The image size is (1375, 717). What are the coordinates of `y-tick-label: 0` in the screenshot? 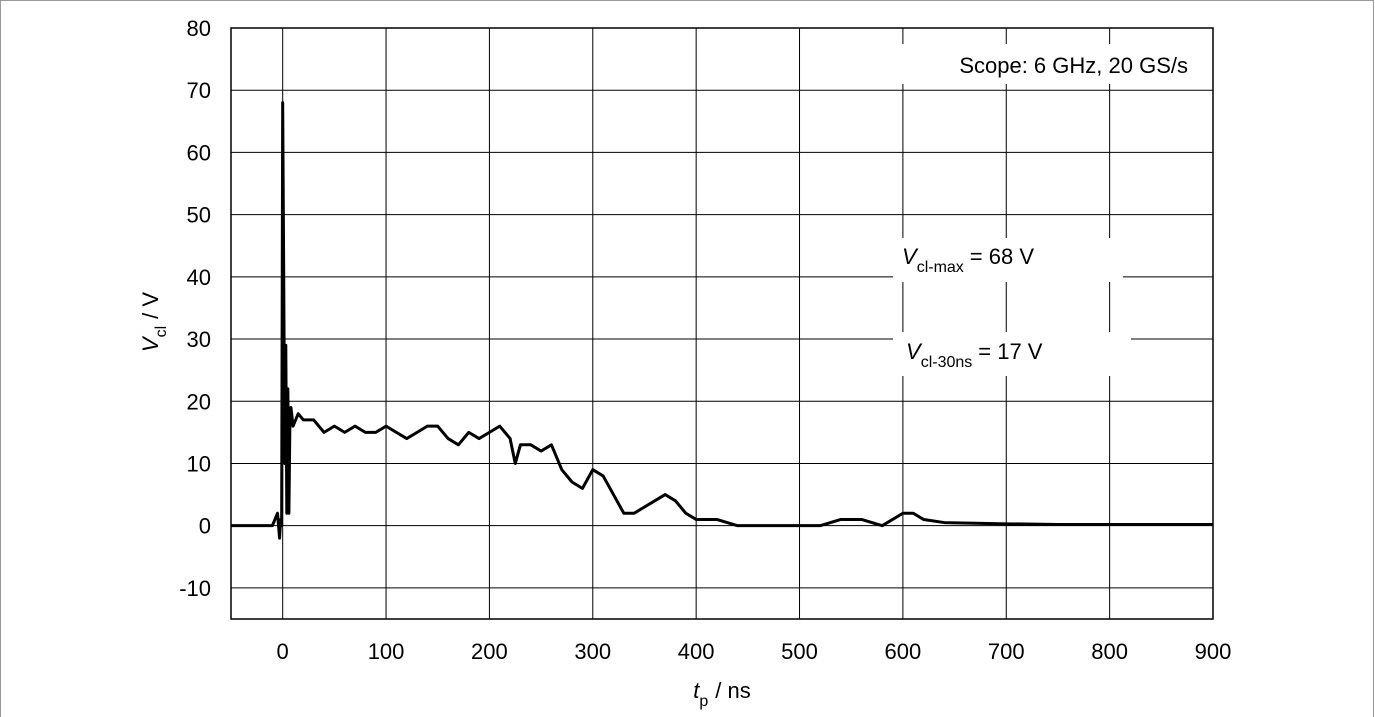 It's located at (205, 526).